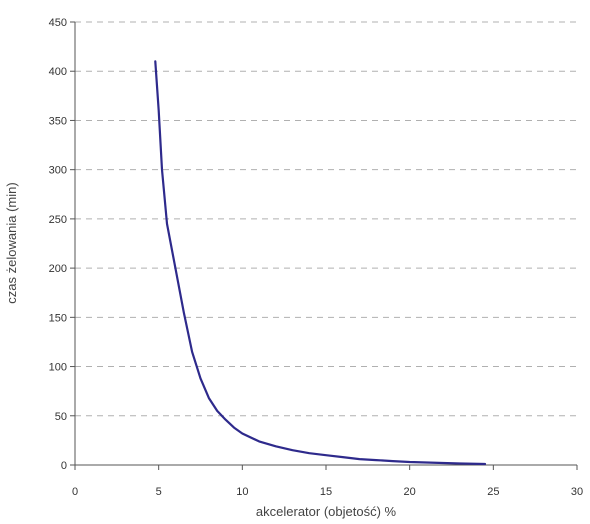  I want to click on y-tick-label-350: 350, so click(58, 121).